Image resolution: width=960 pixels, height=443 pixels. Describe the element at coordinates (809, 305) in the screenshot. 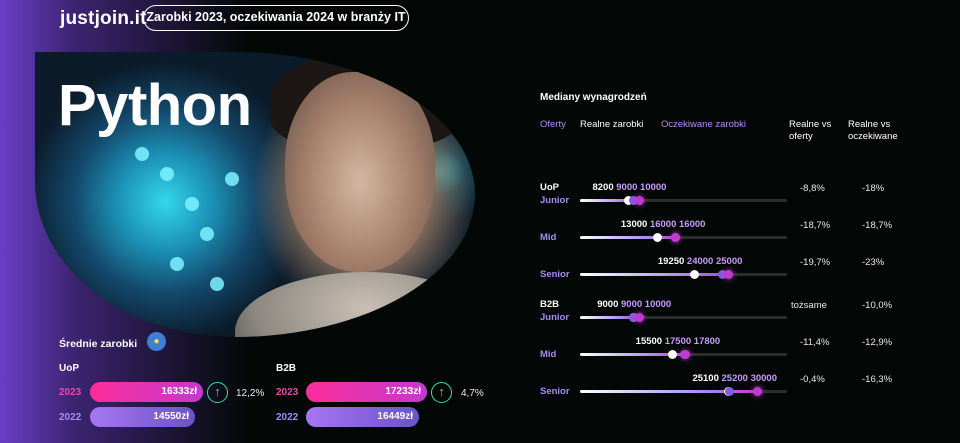

I see `real-vs-offers-value: tożsame` at that location.